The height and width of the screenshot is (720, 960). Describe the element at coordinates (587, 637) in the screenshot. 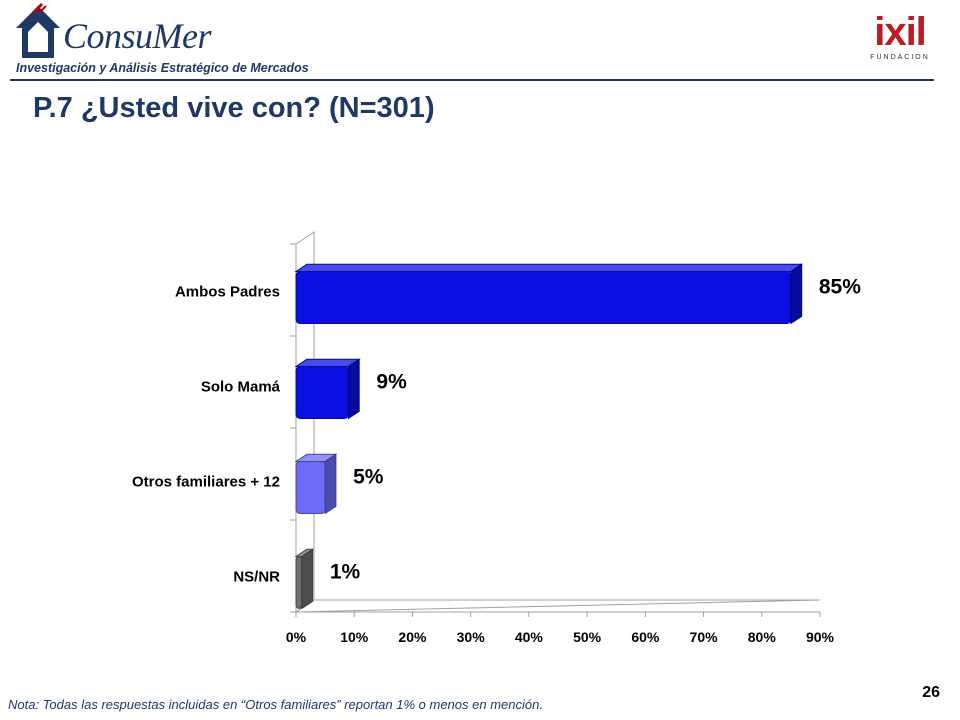

I see `x-tick-label: 50%` at that location.